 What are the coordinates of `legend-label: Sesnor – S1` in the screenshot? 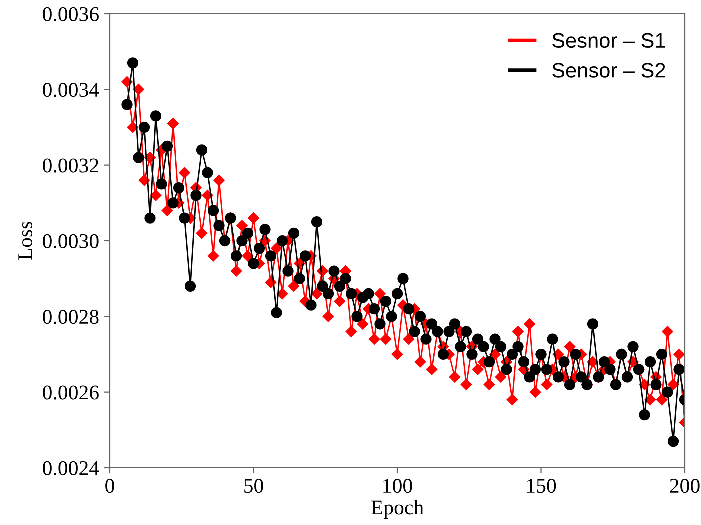 It's located at (609, 40).